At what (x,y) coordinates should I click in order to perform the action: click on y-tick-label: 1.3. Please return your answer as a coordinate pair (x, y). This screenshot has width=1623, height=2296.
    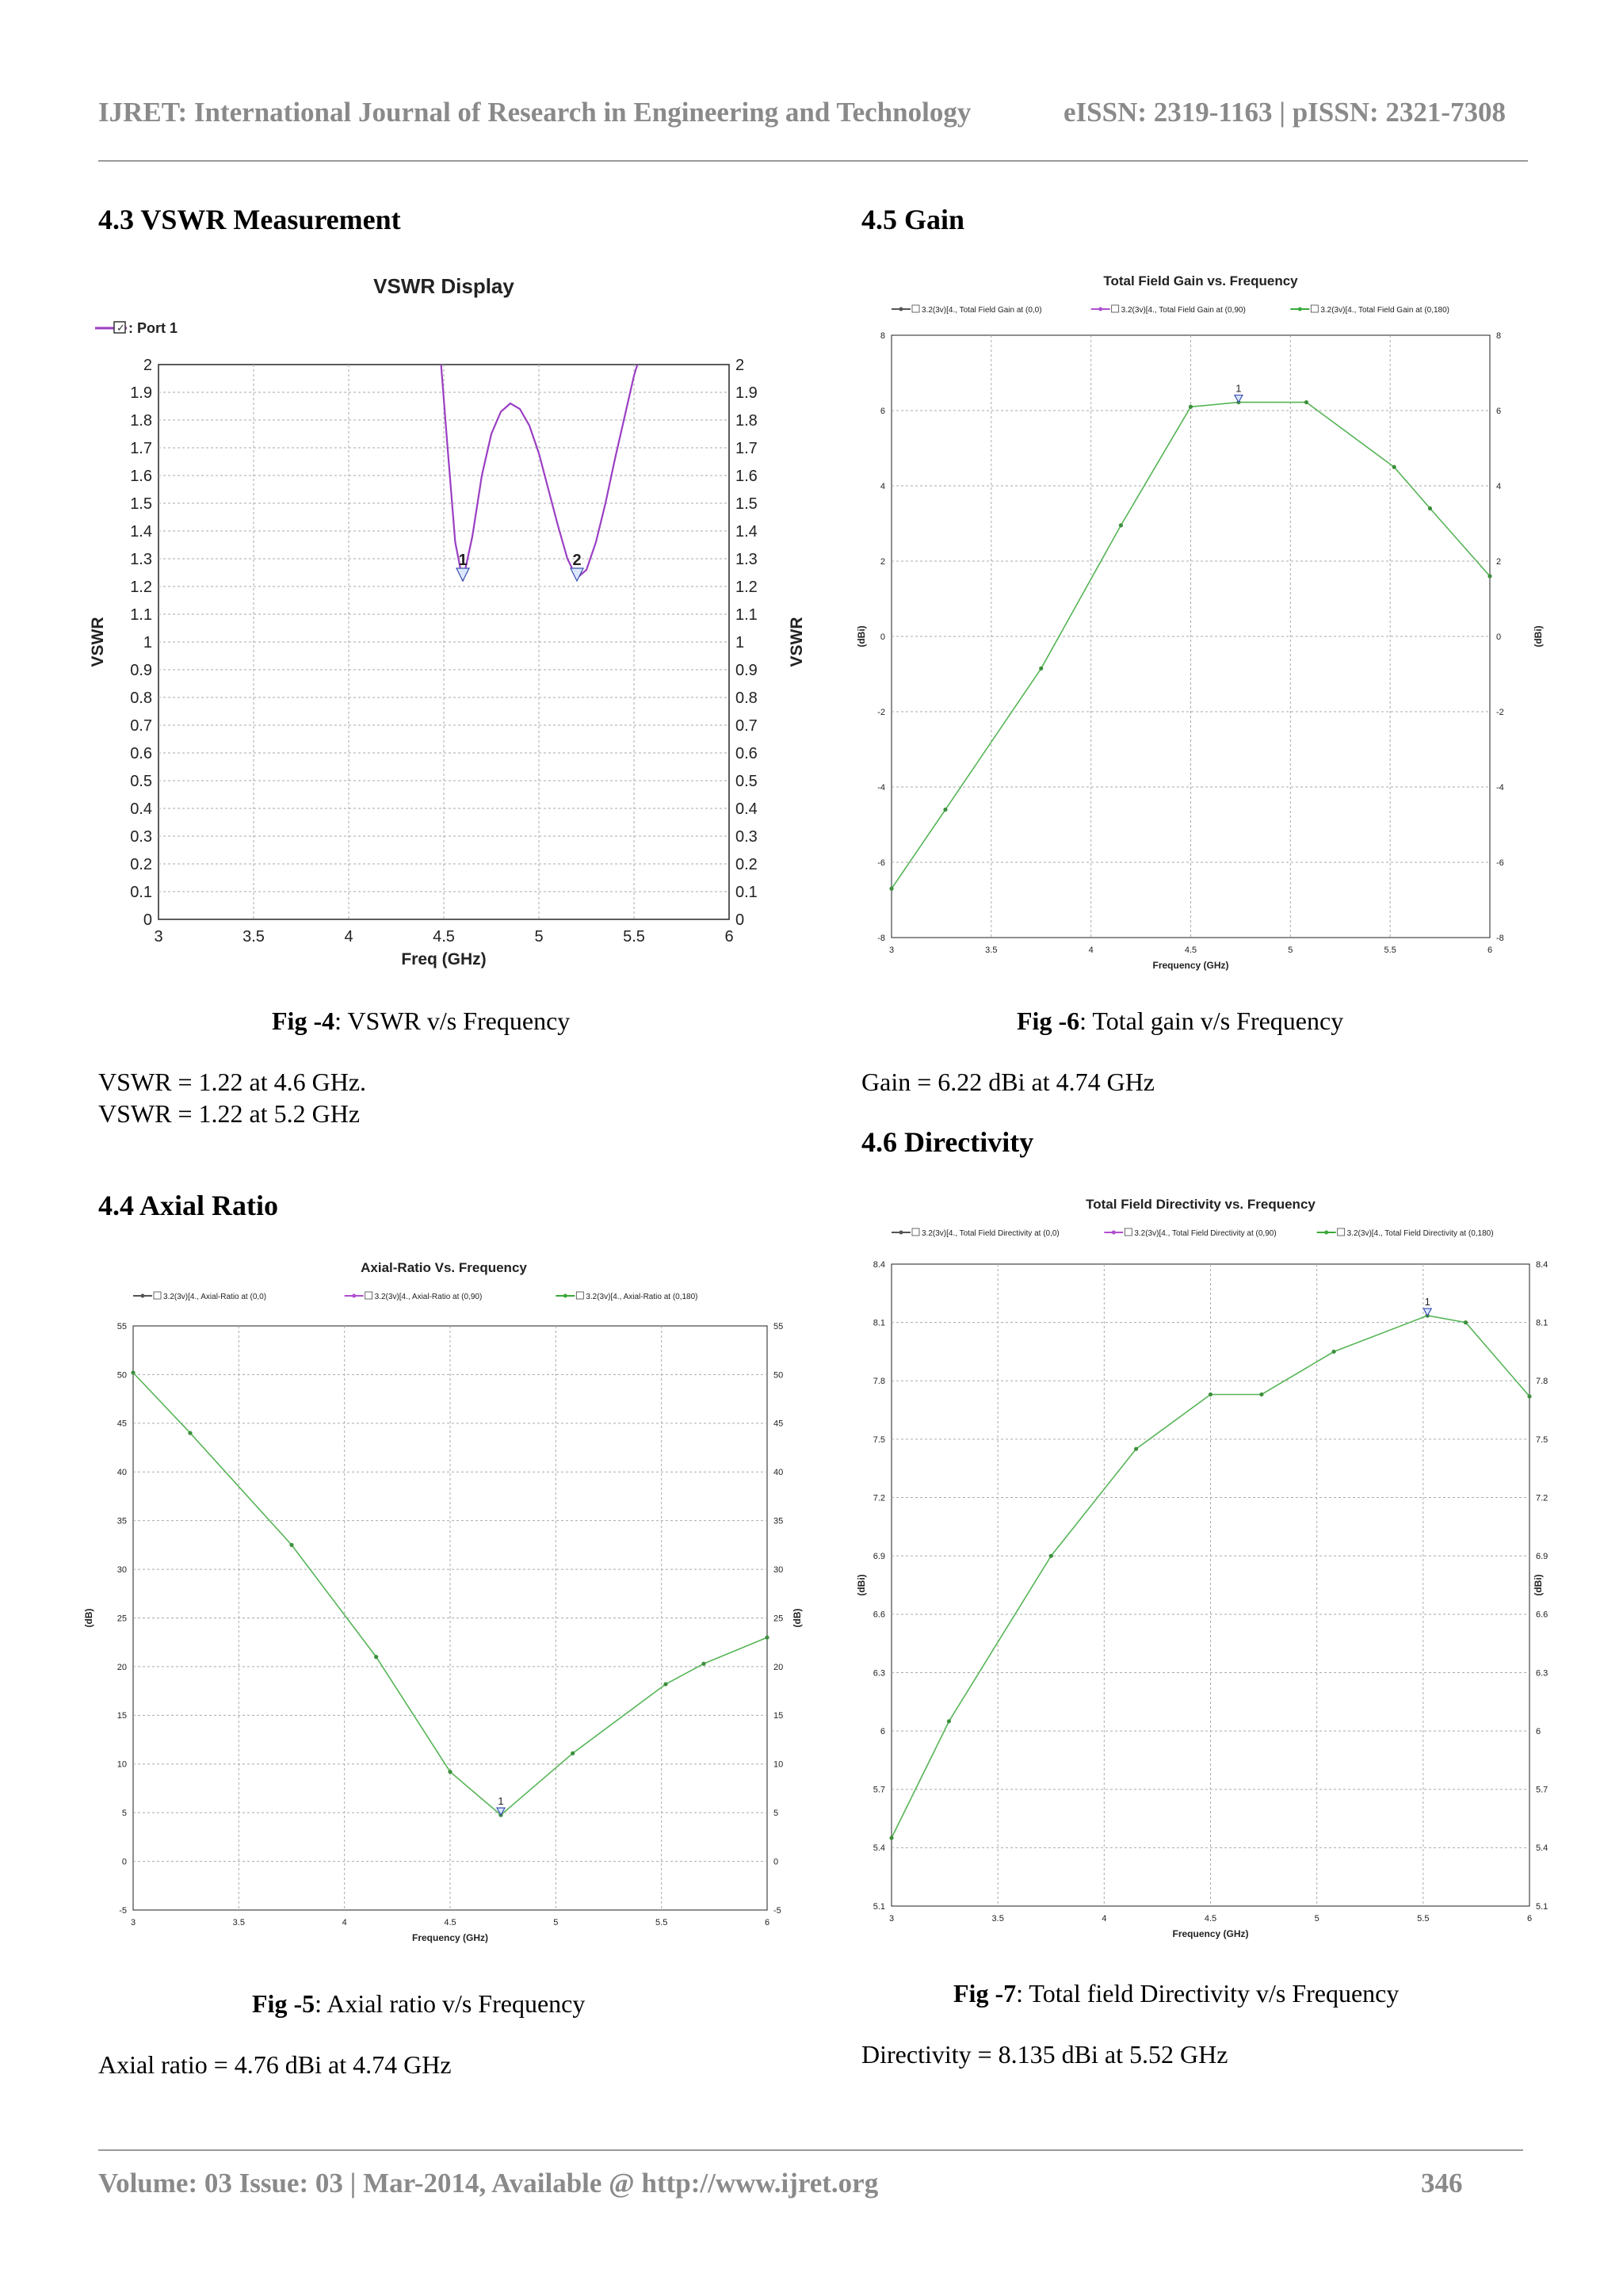
    Looking at the image, I should click on (141, 559).